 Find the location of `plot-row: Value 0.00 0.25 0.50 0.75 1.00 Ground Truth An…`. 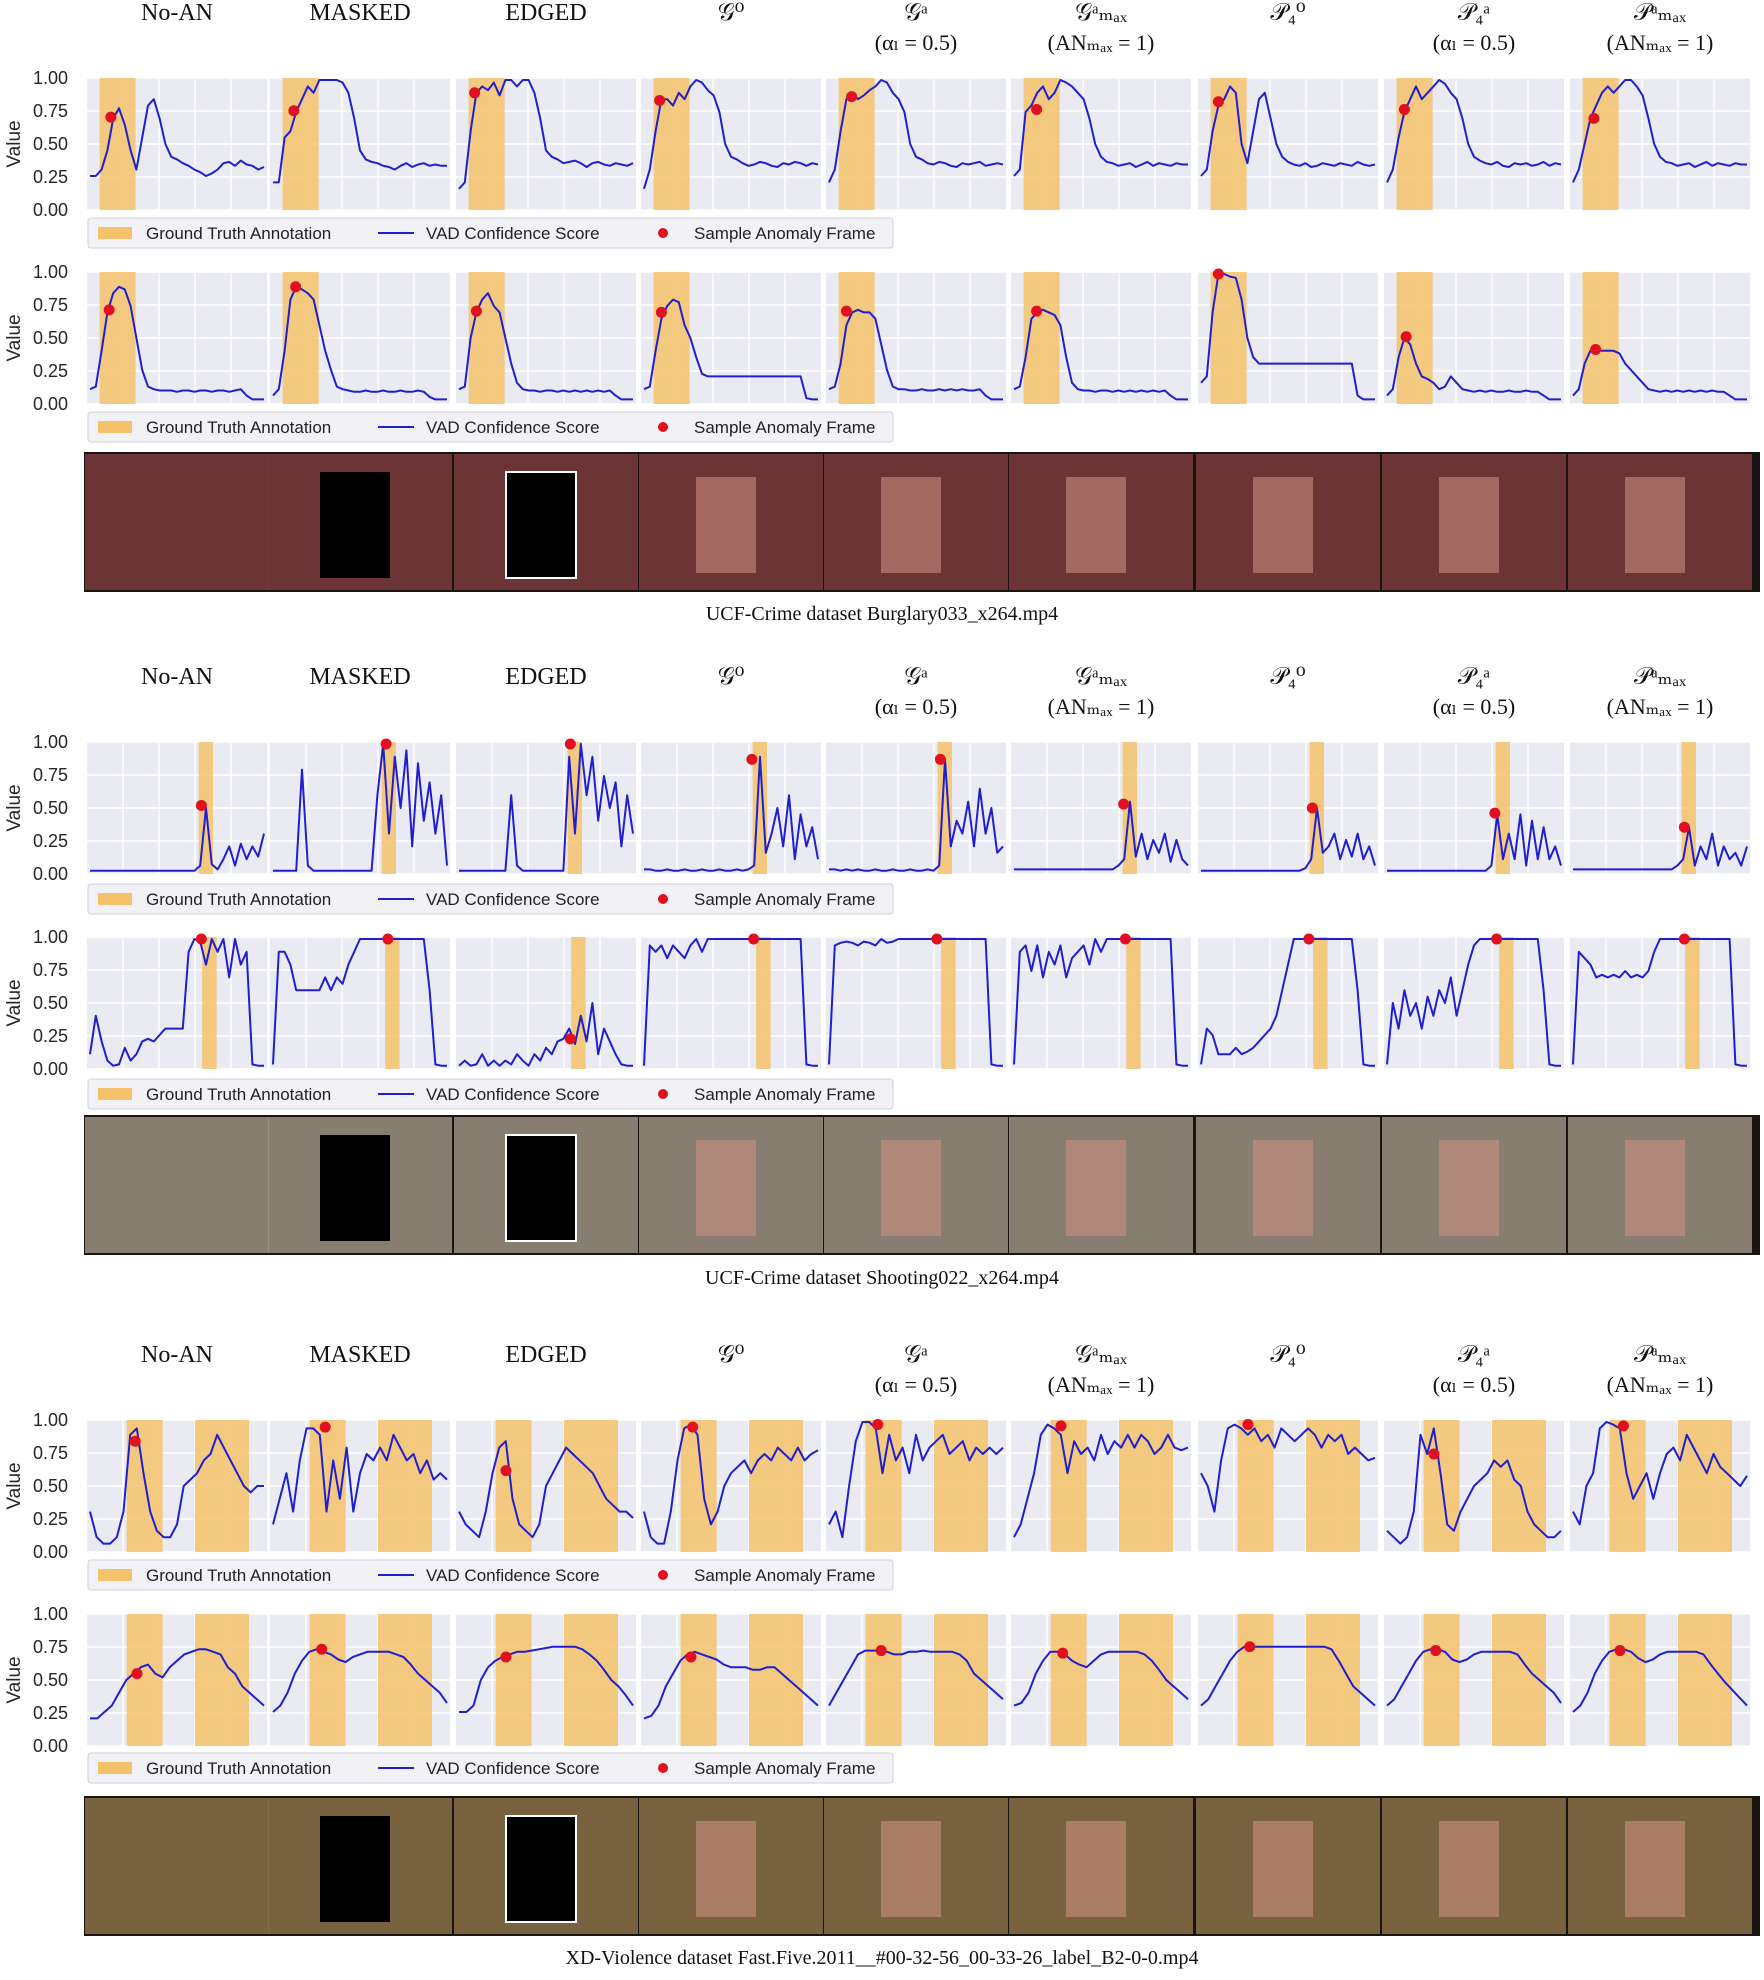

plot-row: Value 0.00 0.25 0.50 0.75 1.00 Ground Truth An… is located at coordinates (877, 1018).